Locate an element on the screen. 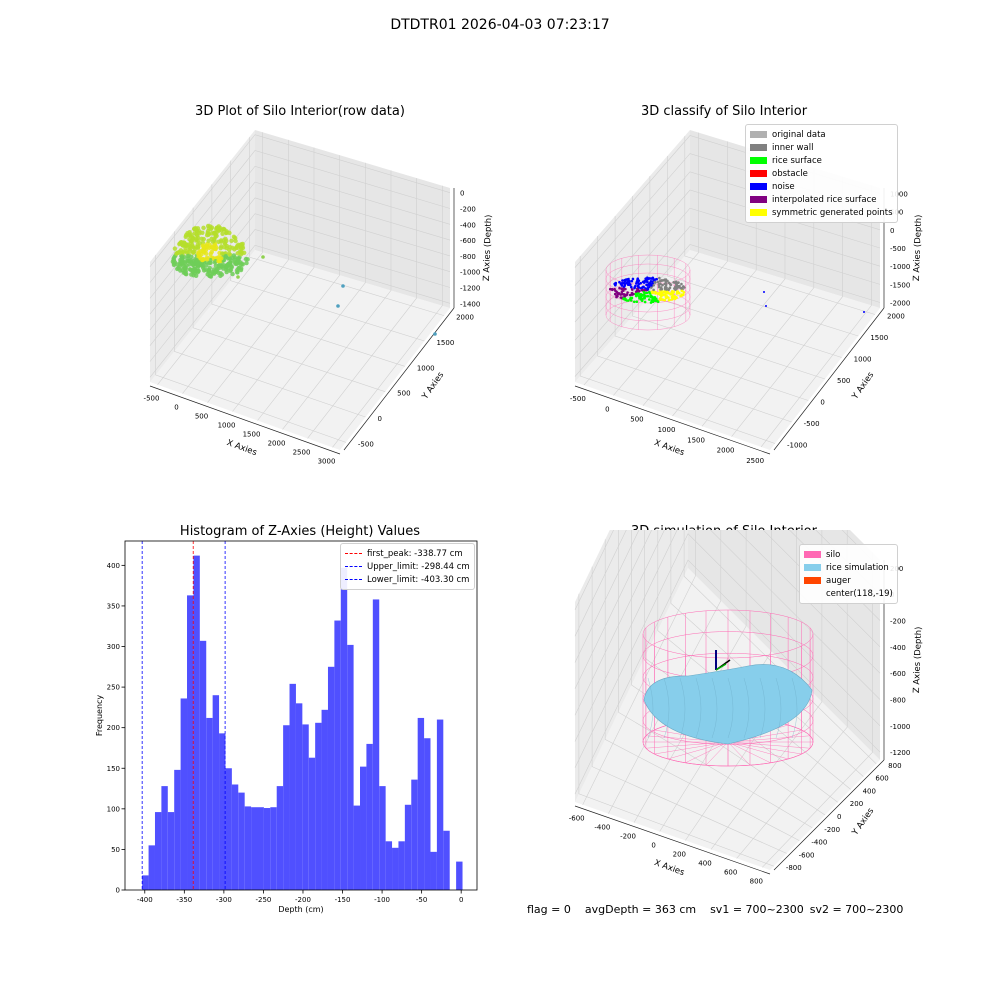 The height and width of the screenshot is (1000, 1000). legend-label: Upper_limit: -298.44 cm is located at coordinates (418, 567).